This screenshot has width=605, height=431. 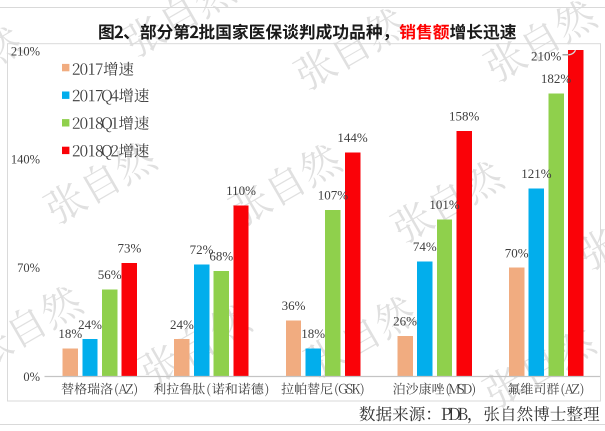 I want to click on svg-text: 121%, so click(x=536, y=173).